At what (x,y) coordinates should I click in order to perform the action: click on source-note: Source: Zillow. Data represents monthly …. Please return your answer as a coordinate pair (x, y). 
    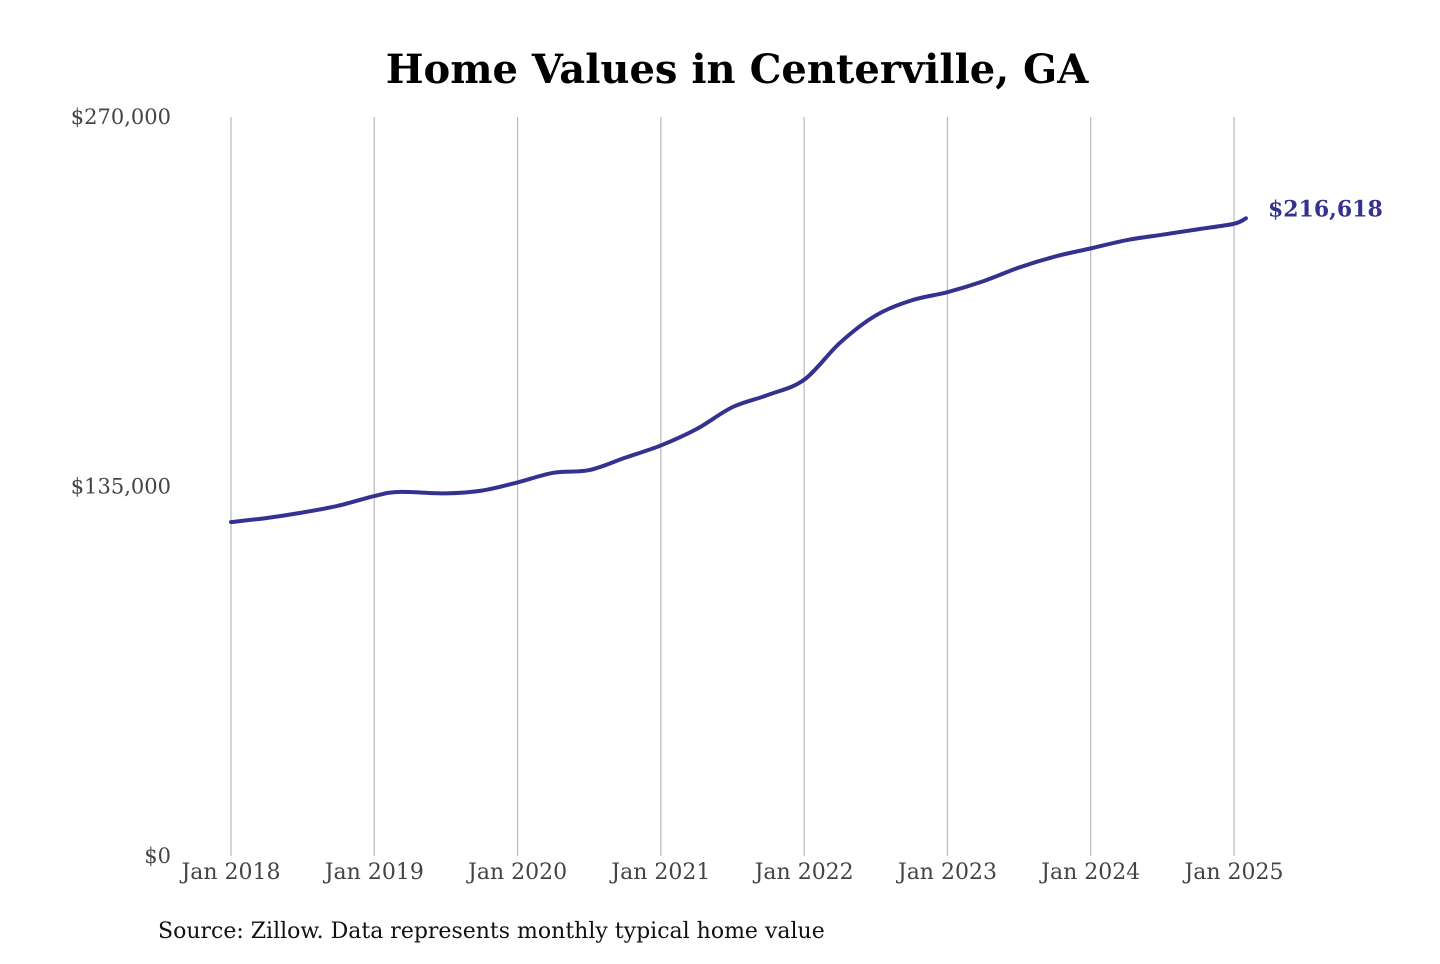
    Looking at the image, I should click on (491, 931).